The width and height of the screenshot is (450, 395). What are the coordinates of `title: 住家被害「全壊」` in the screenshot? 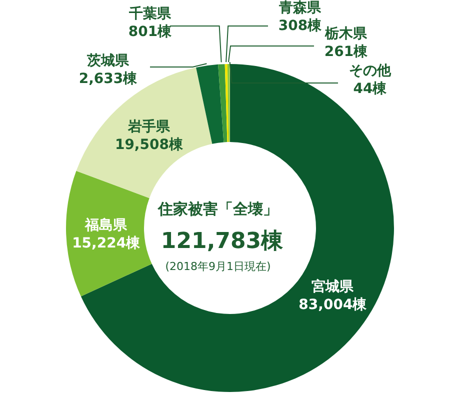 It's located at (218, 209).